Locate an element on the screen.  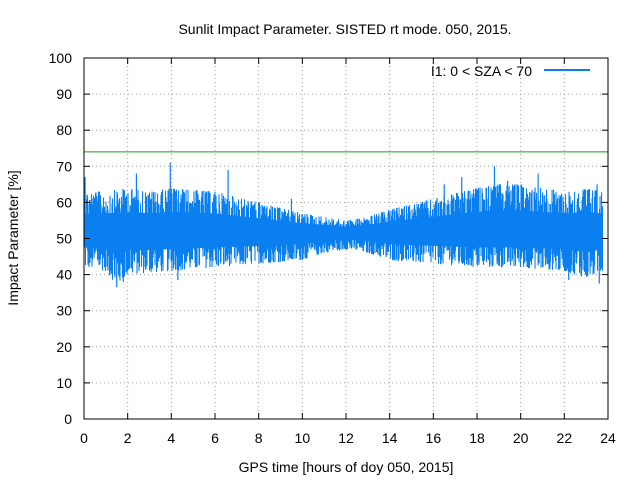
y-tick-label: 90 is located at coordinates (64, 94).